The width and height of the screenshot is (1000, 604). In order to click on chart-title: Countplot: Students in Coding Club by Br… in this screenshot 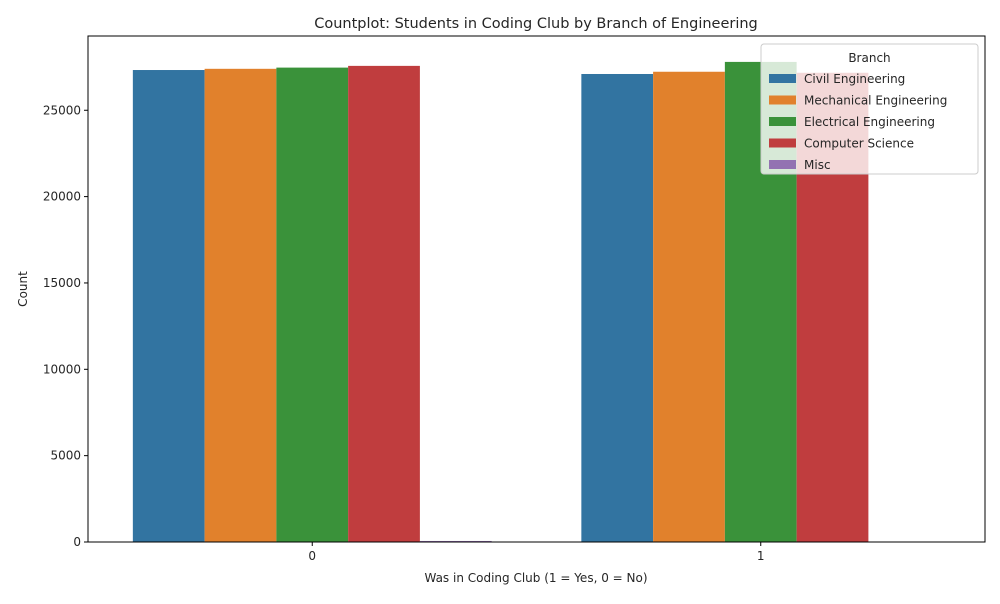, I will do `click(536, 24)`.